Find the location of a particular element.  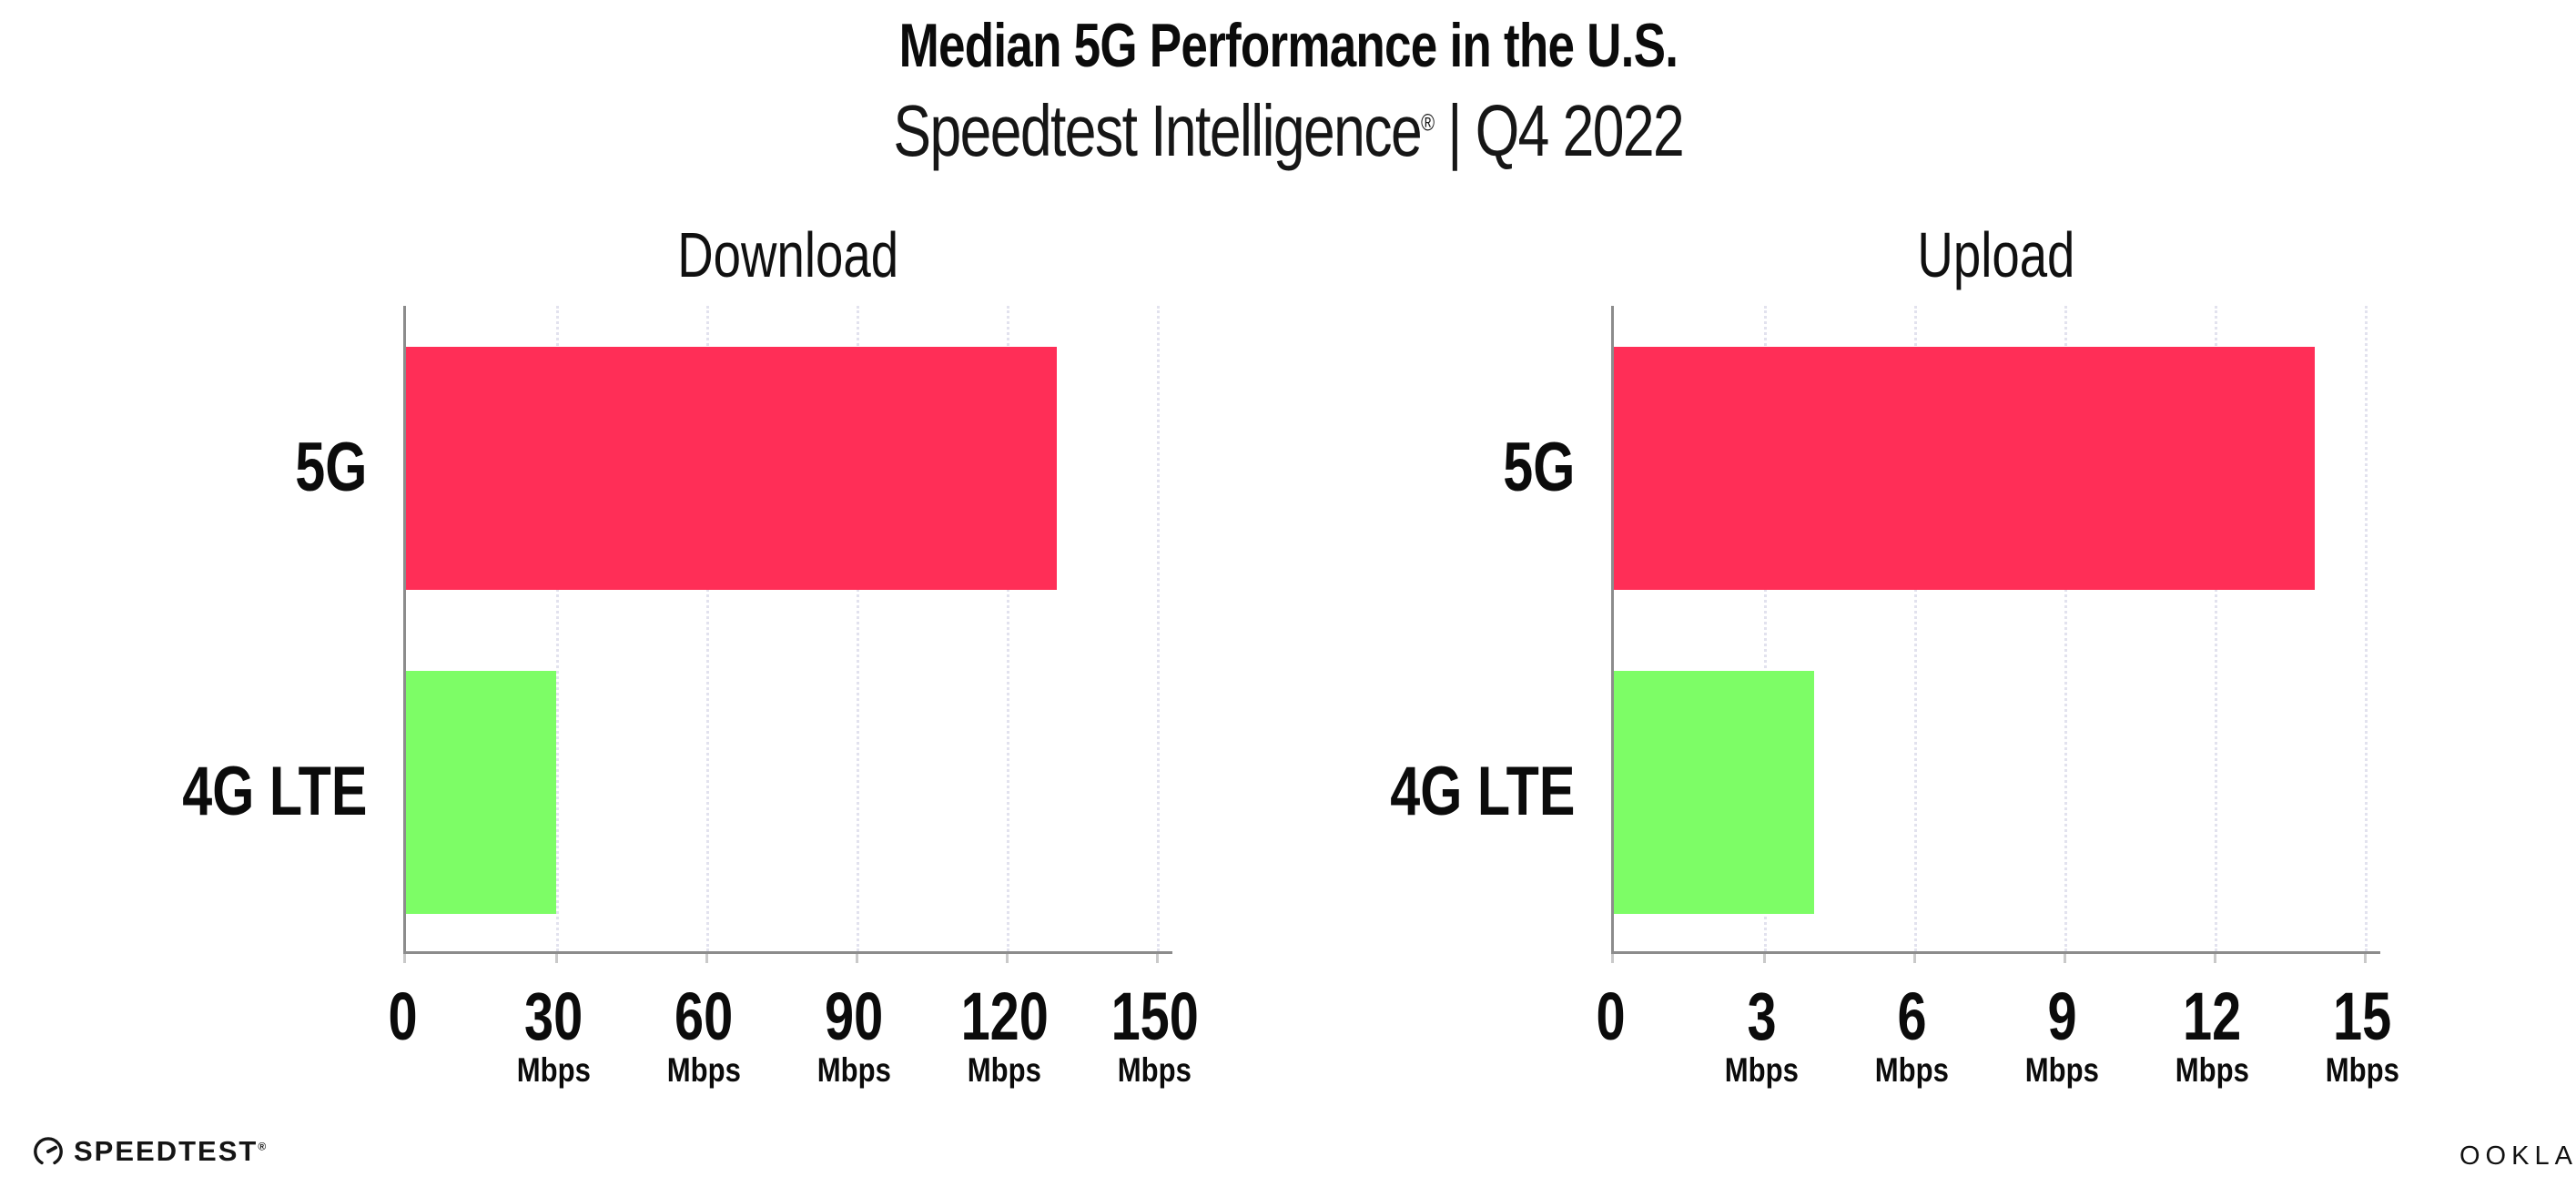

x-tick-label-text: 3 is located at coordinates (1762, 1017).